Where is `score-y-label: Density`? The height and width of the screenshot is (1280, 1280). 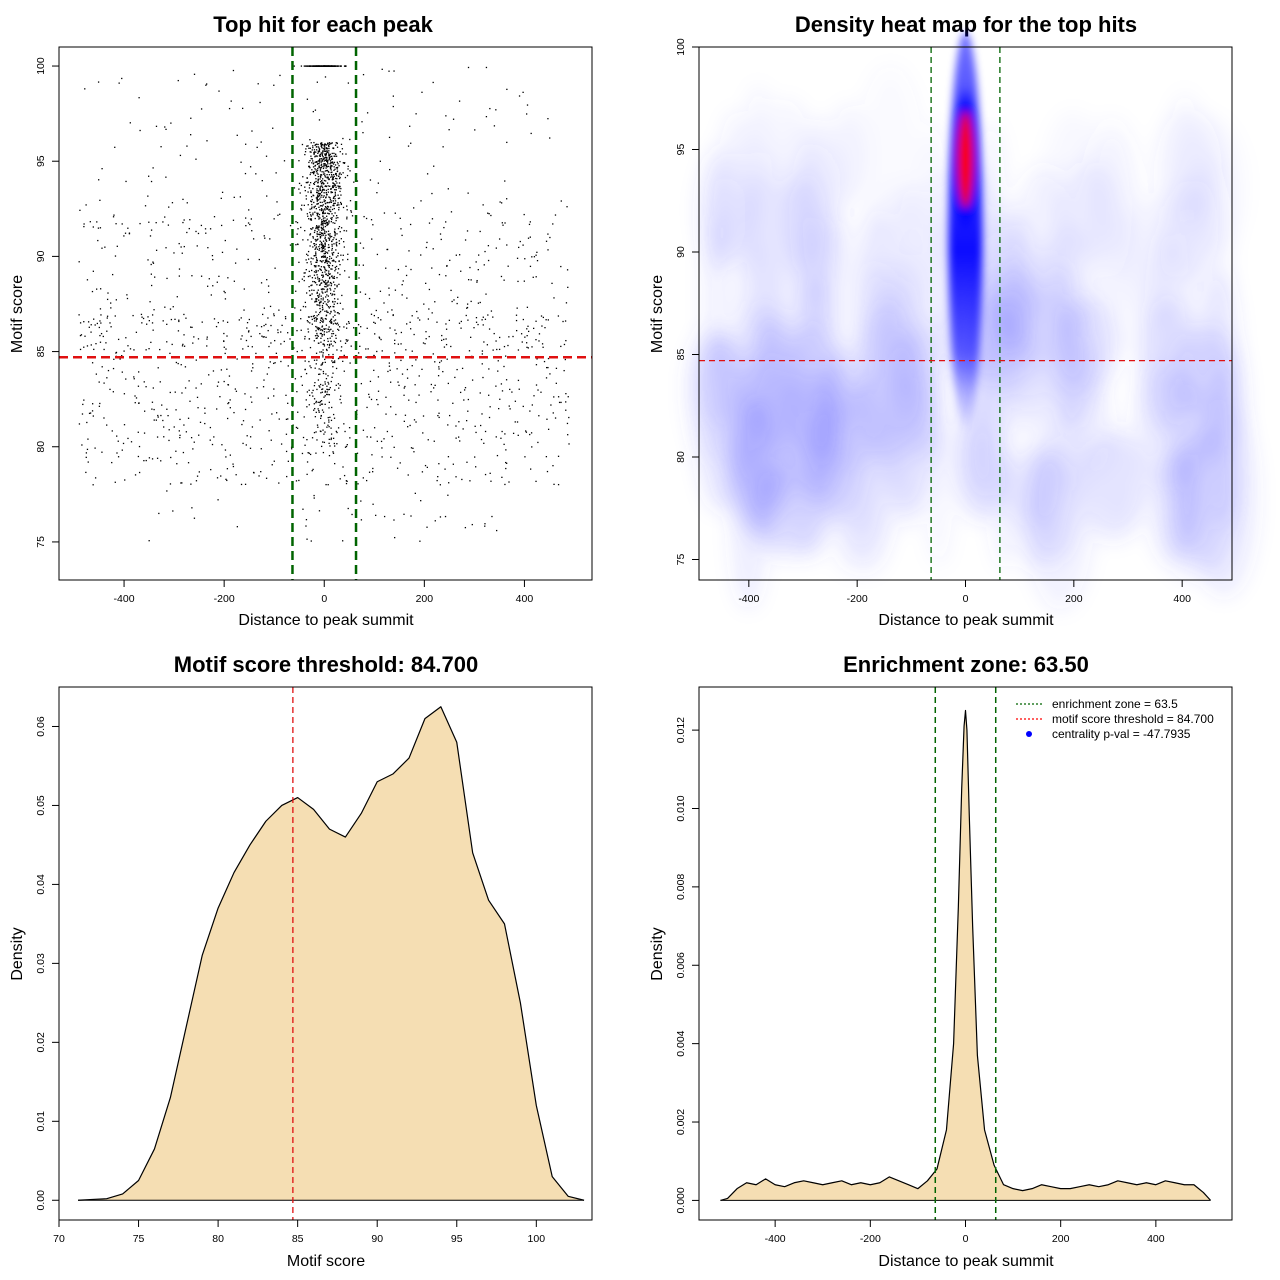 score-y-label: Density is located at coordinates (17, 953).